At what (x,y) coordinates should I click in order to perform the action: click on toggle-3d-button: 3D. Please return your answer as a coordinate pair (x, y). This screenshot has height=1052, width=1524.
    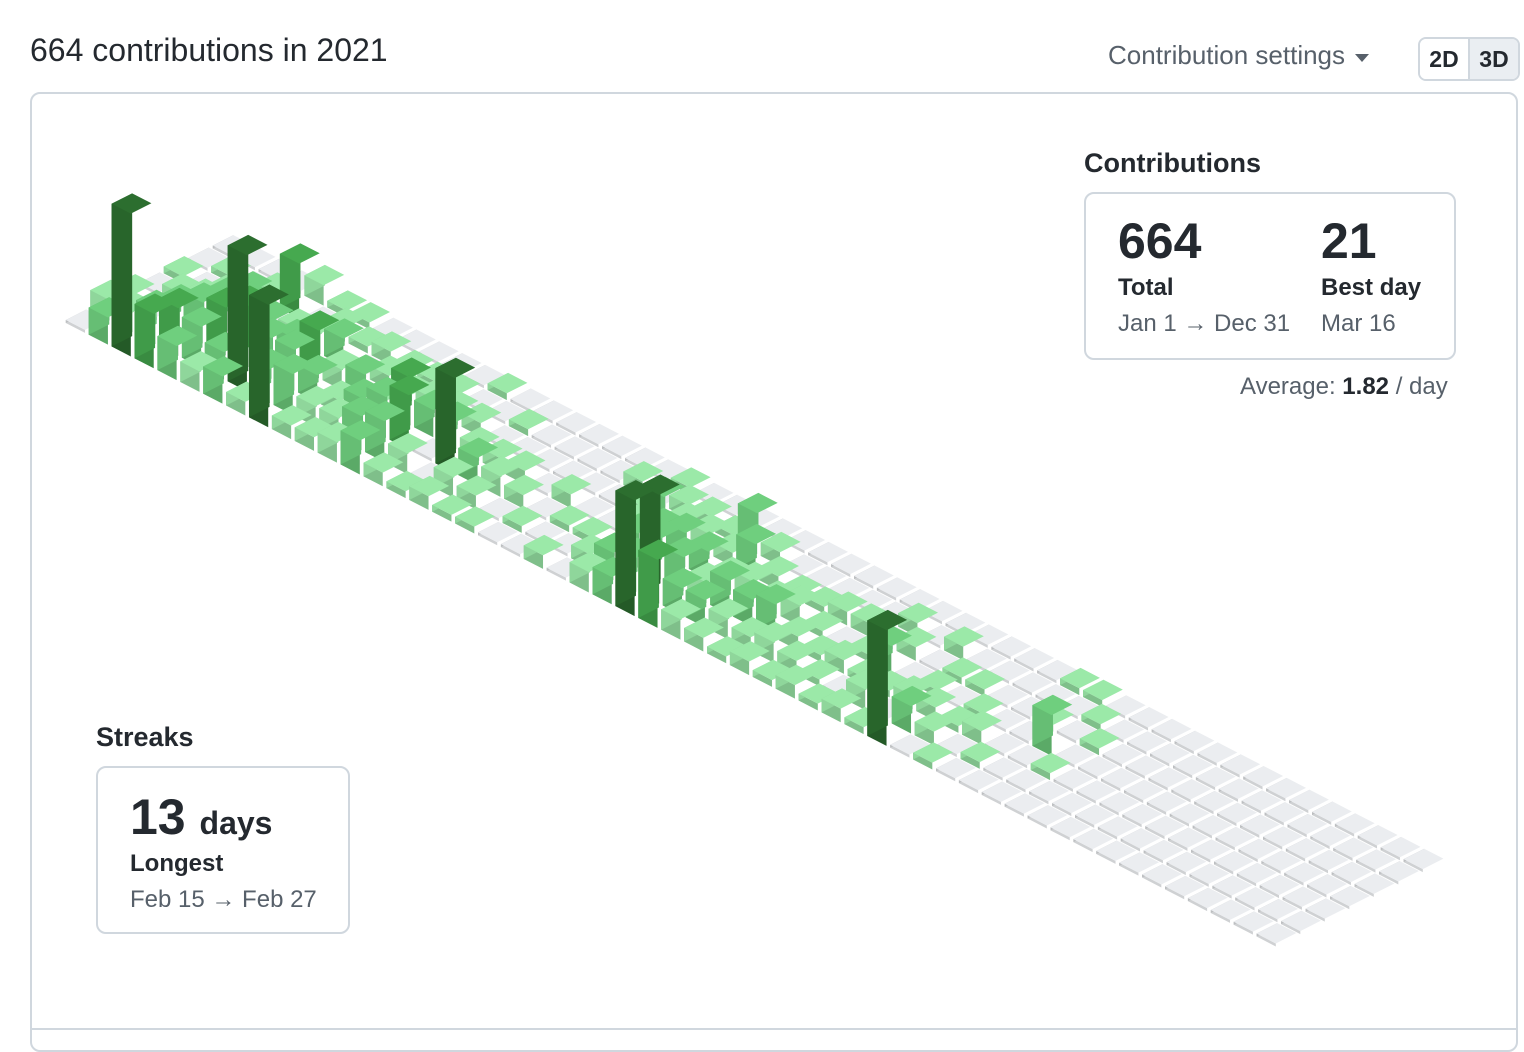
    Looking at the image, I should click on (1494, 59).